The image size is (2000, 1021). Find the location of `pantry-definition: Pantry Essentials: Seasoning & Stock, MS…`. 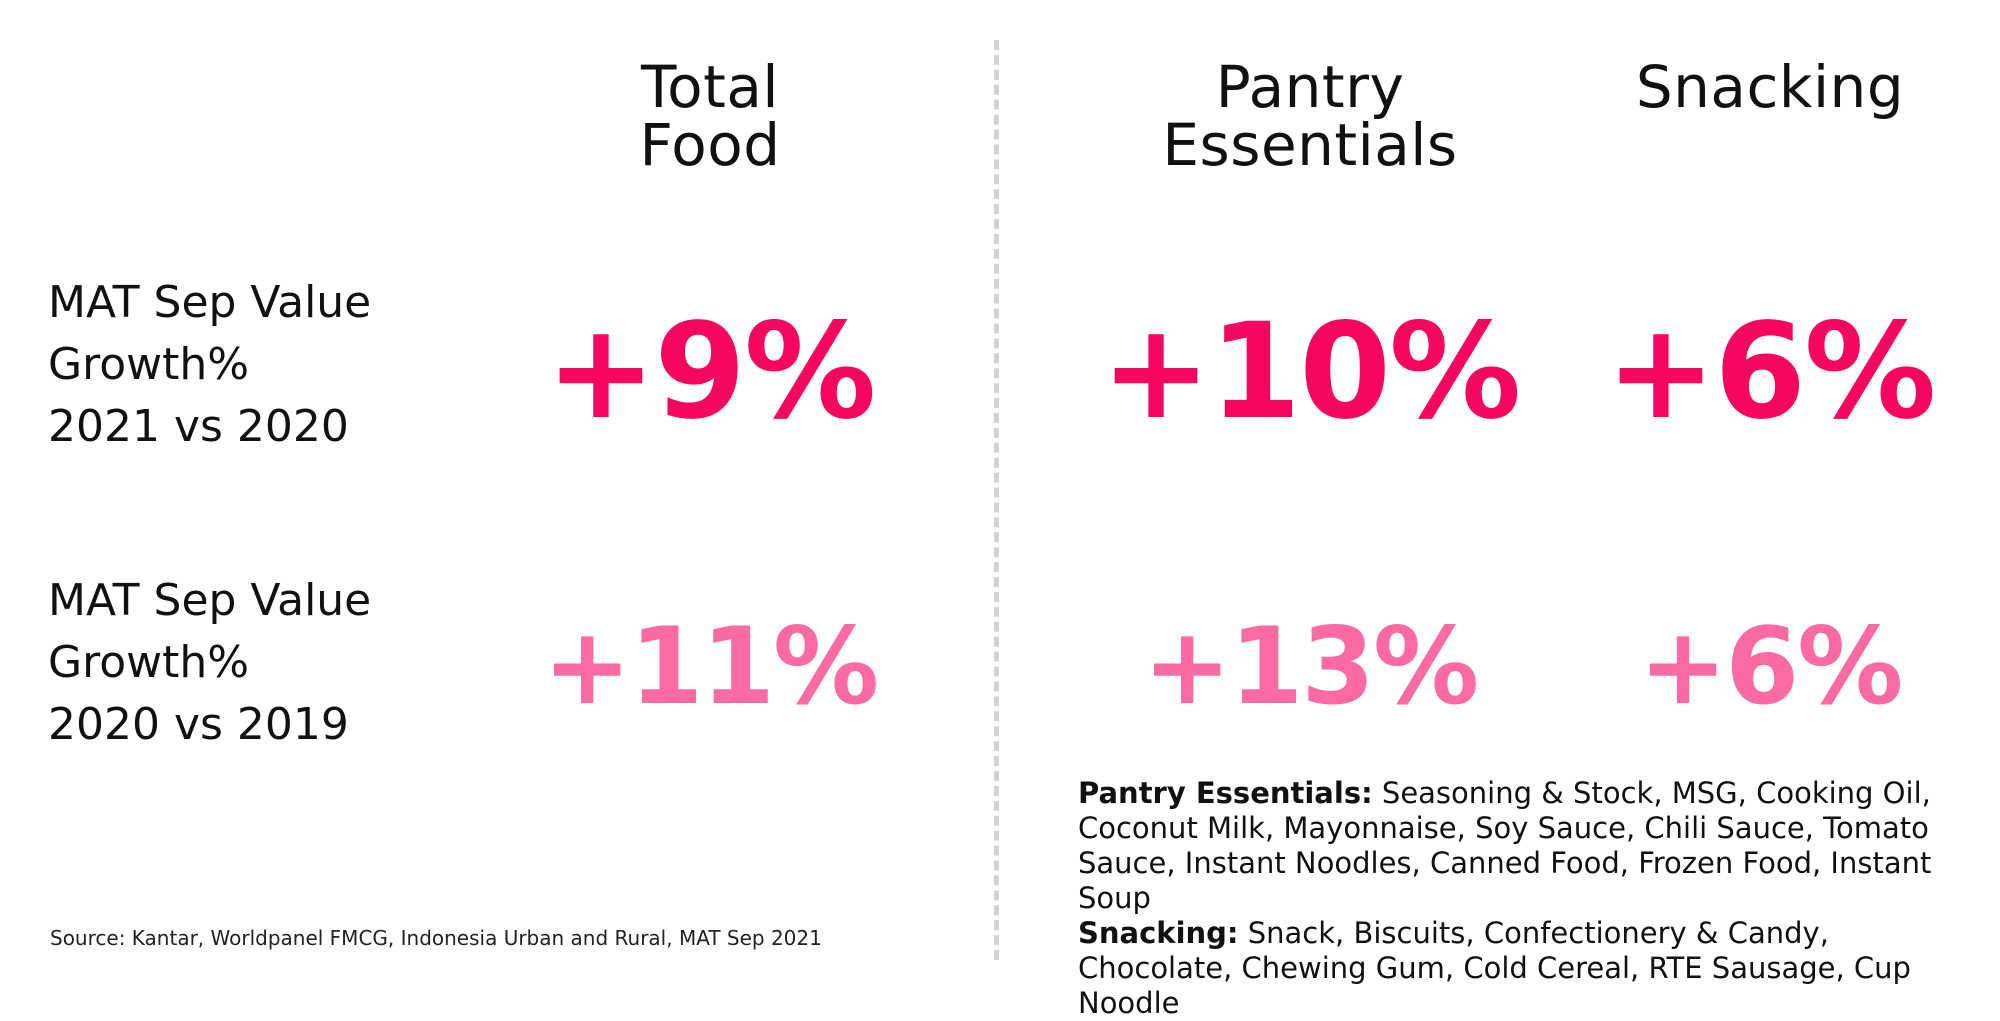

pantry-definition: Pantry Essentials: Seasoning & Stock, MS… is located at coordinates (1528, 846).